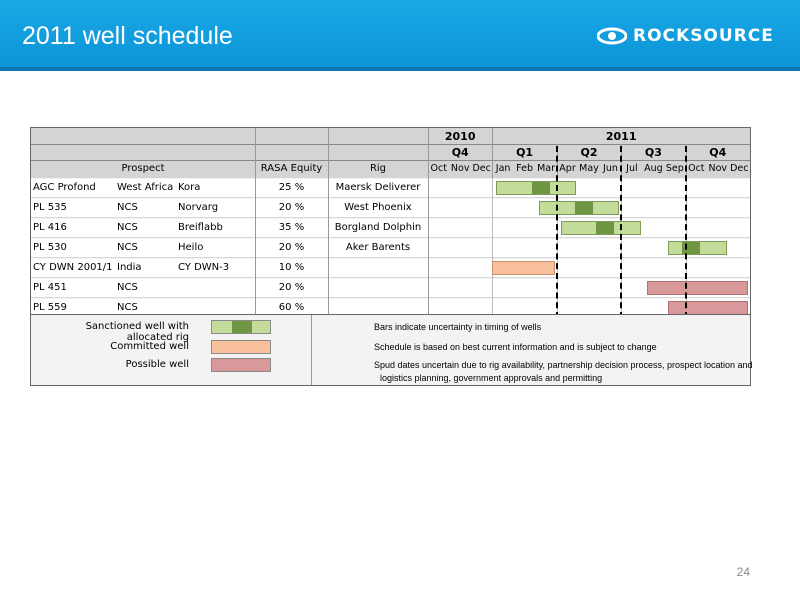 This screenshot has width=800, height=600. What do you see at coordinates (129, 267) in the screenshot?
I see `area-name: India` at bounding box center [129, 267].